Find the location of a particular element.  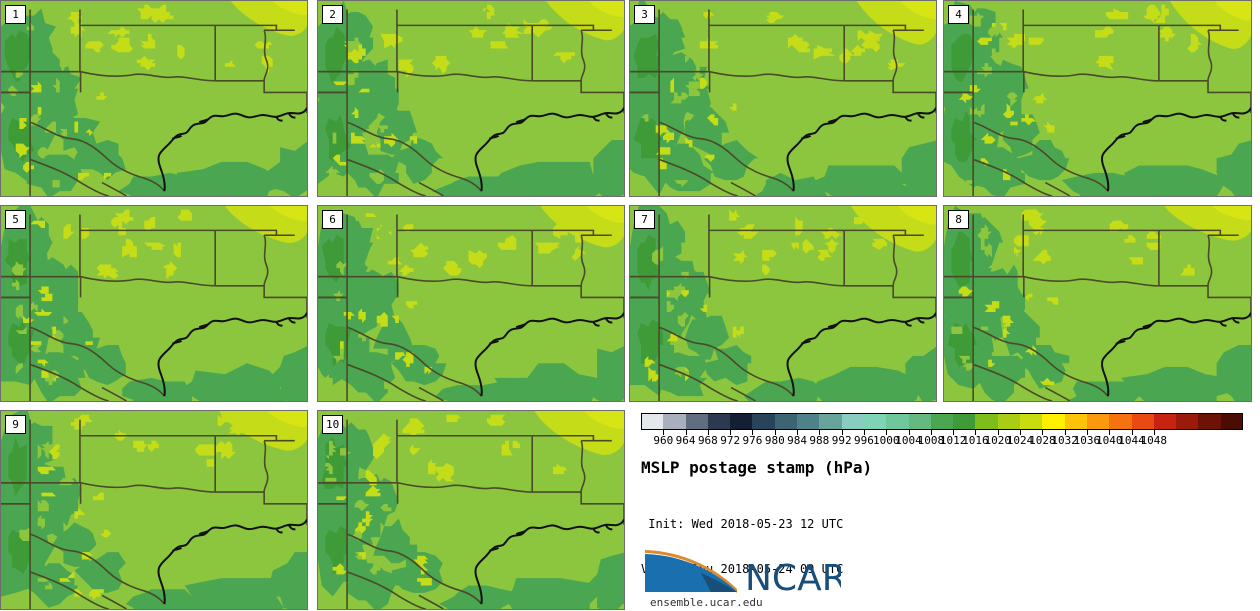

colorbar-tick-label: 1020 is located at coordinates (997, 440).